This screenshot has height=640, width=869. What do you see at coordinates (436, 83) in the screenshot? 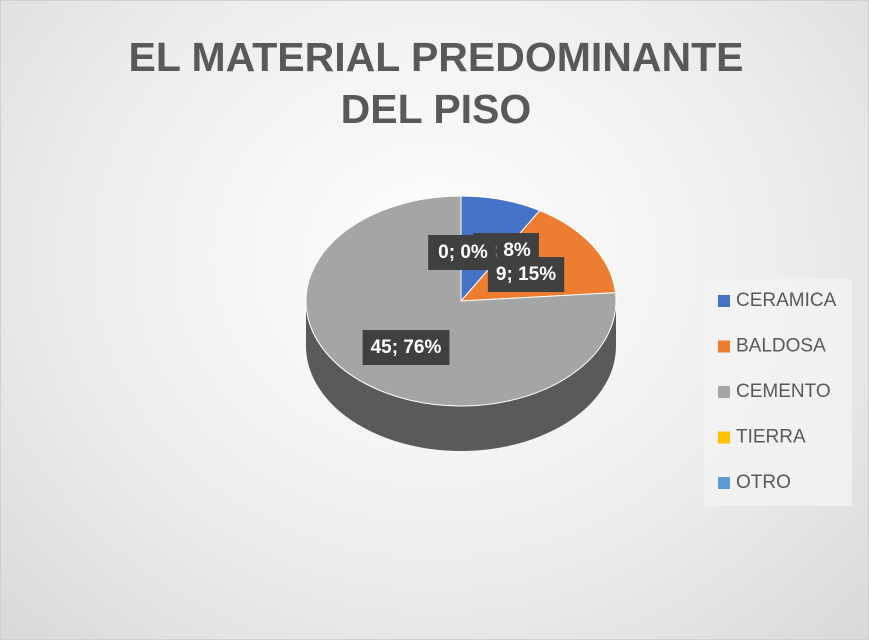
I see `chart-title: EL MATERIAL PREDOMINANTE DEL PISO` at bounding box center [436, 83].